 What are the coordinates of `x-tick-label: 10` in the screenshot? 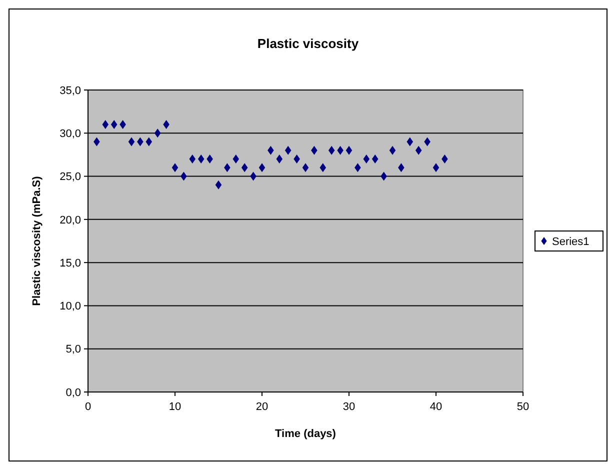 It's located at (175, 407).